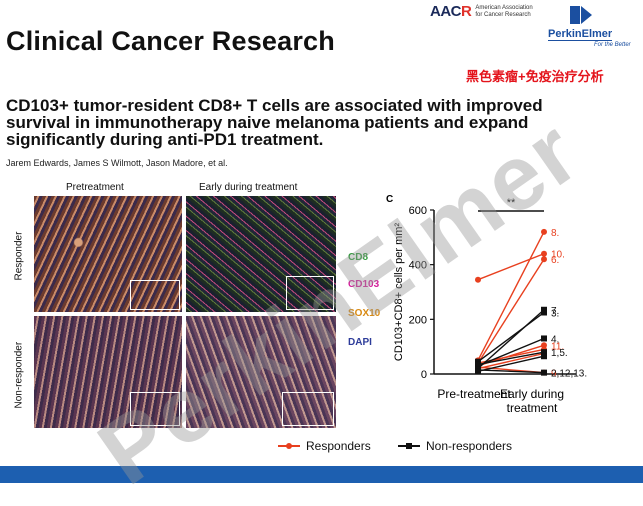 The height and width of the screenshot is (506, 643). What do you see at coordinates (364, 313) in the screenshot?
I see `stain-label-sox10: SOX10` at bounding box center [364, 313].